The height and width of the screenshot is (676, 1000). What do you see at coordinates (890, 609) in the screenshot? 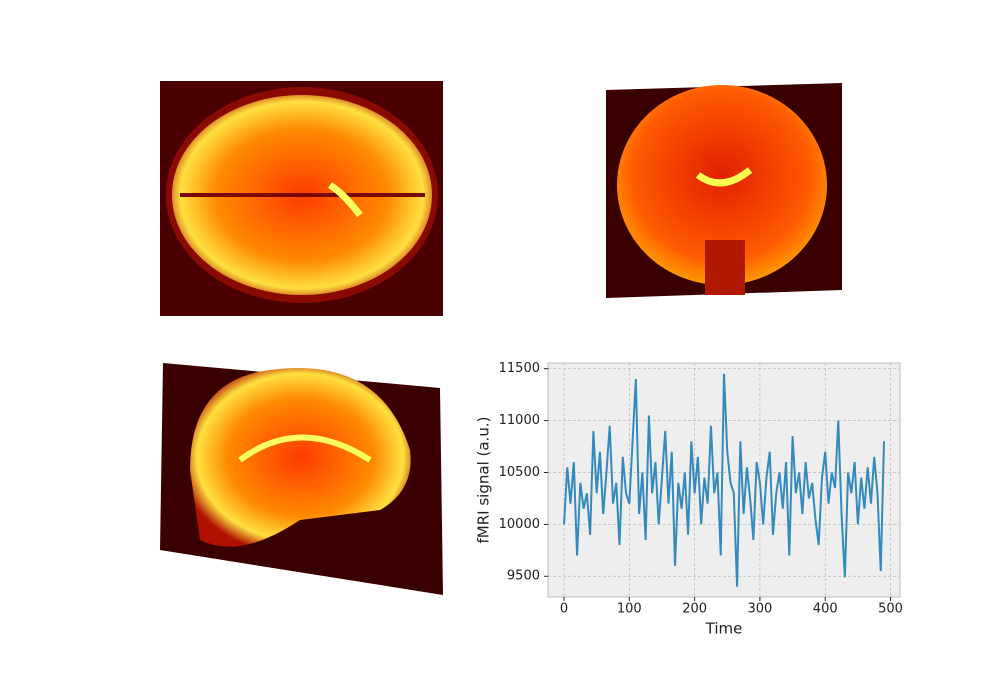
I see `x-tick-label: 500` at bounding box center [890, 609].